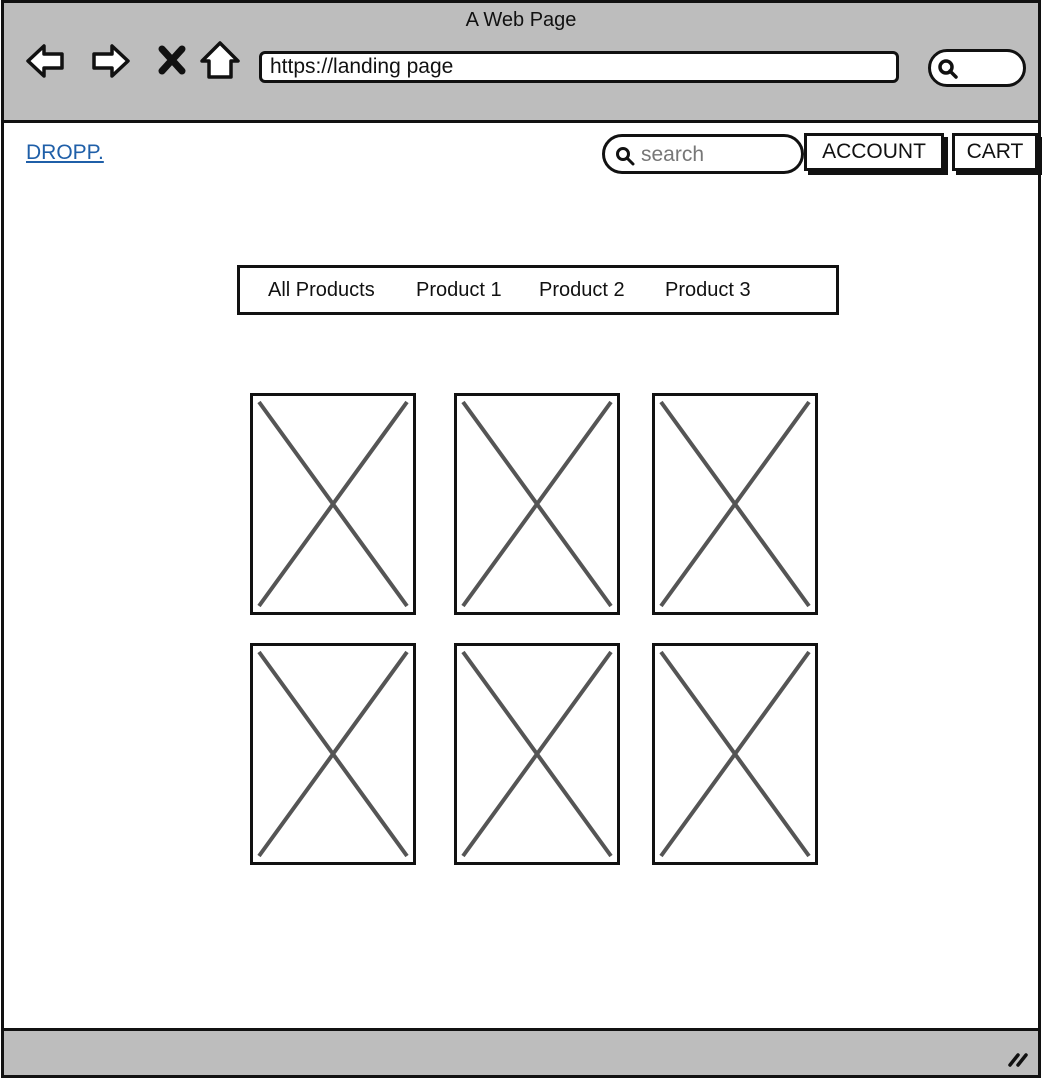  Describe the element at coordinates (579, 67) in the screenshot. I see `address-bar: https://landing page` at that location.